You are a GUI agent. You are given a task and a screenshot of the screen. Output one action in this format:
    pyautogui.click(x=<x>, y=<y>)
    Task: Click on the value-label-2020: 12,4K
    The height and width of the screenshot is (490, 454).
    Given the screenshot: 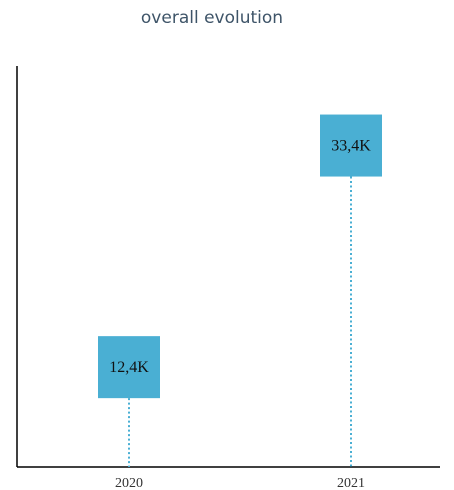 What is the action you would take?
    pyautogui.click(x=129, y=367)
    